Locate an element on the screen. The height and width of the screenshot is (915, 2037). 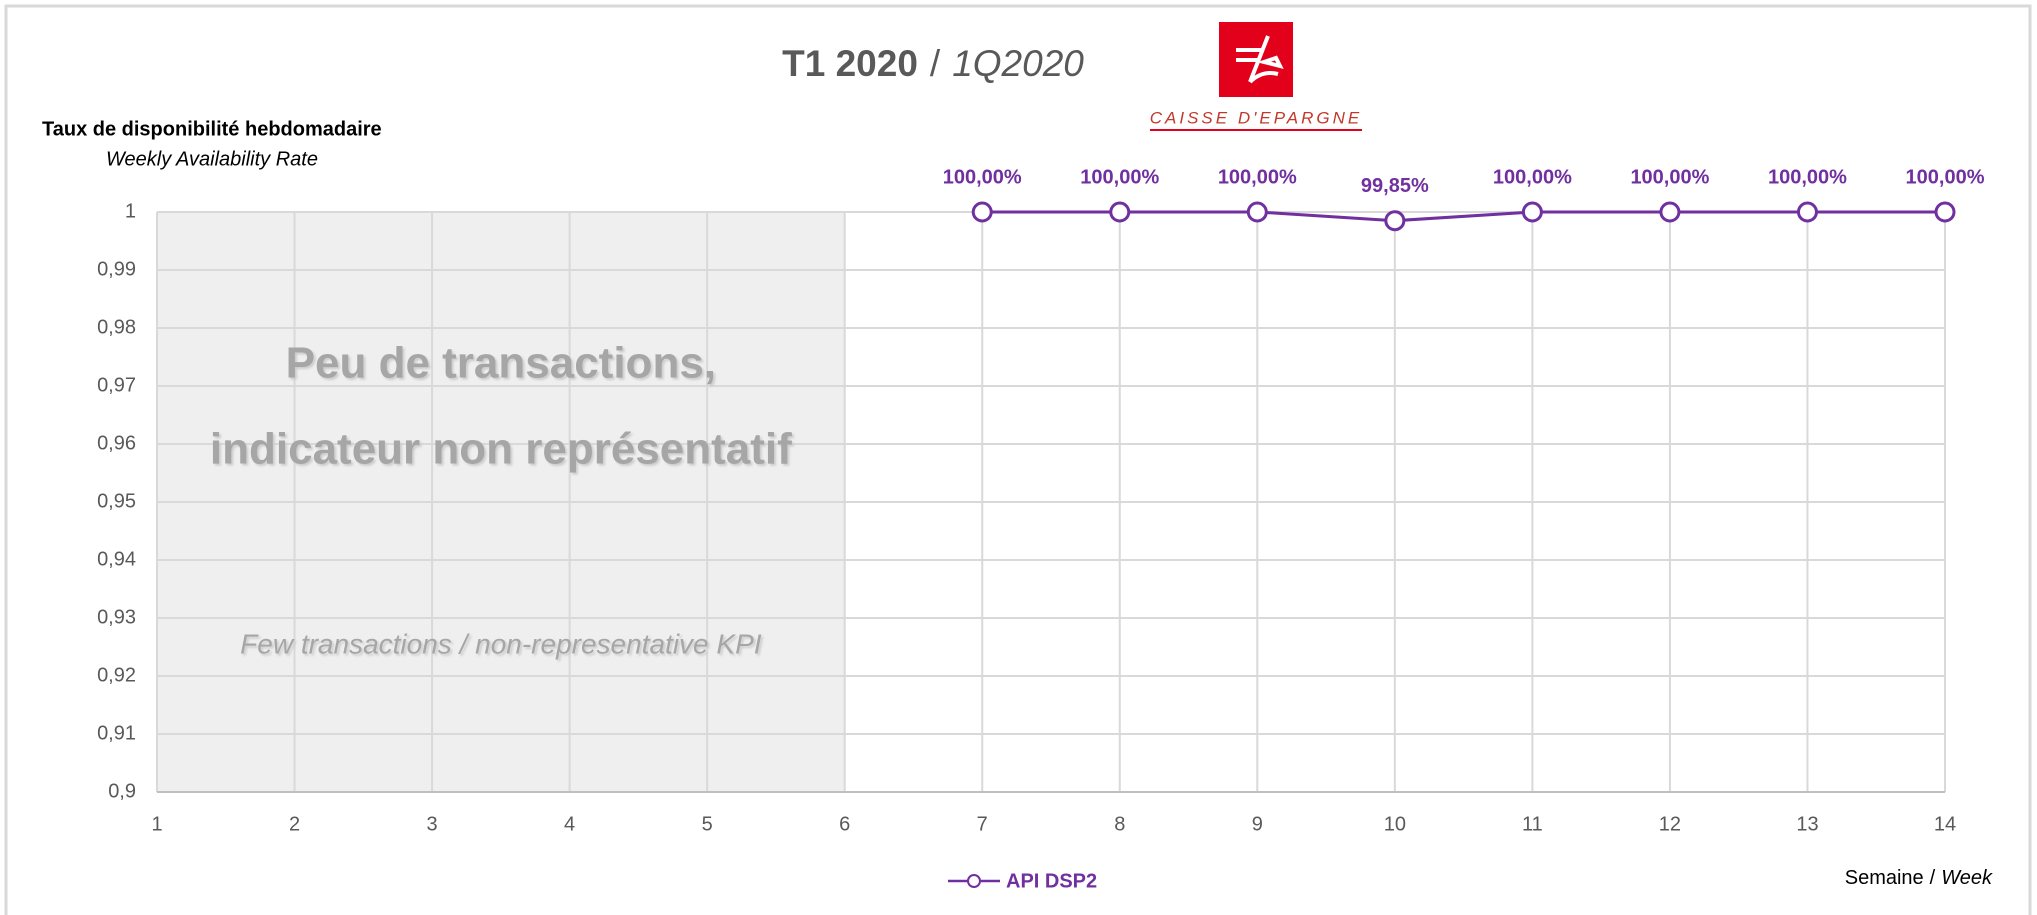
legend-marker is located at coordinates (974, 881).